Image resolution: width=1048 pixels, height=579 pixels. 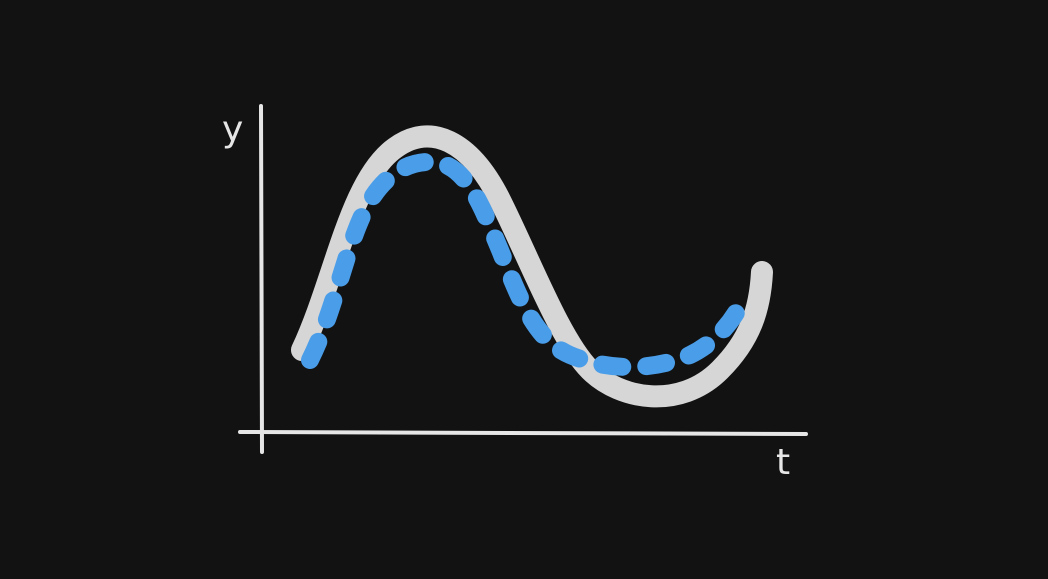 What do you see at coordinates (523, 433) in the screenshot?
I see `x-axis` at bounding box center [523, 433].